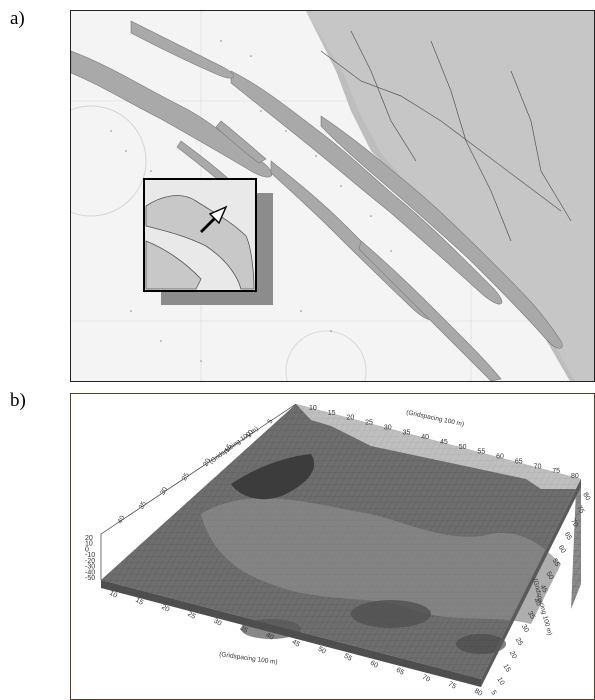 This screenshot has height=700, width=595. I want to click on tick-label-x-front: 10, so click(113, 595).